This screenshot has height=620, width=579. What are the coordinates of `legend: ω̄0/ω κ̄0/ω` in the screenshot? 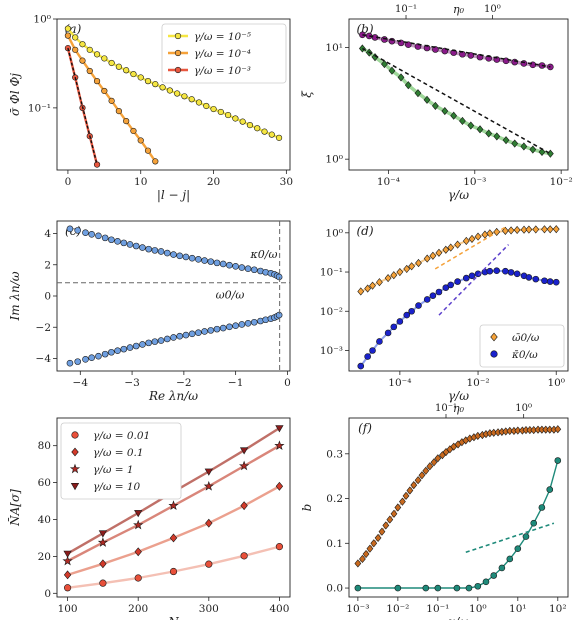 It's located at (522, 346).